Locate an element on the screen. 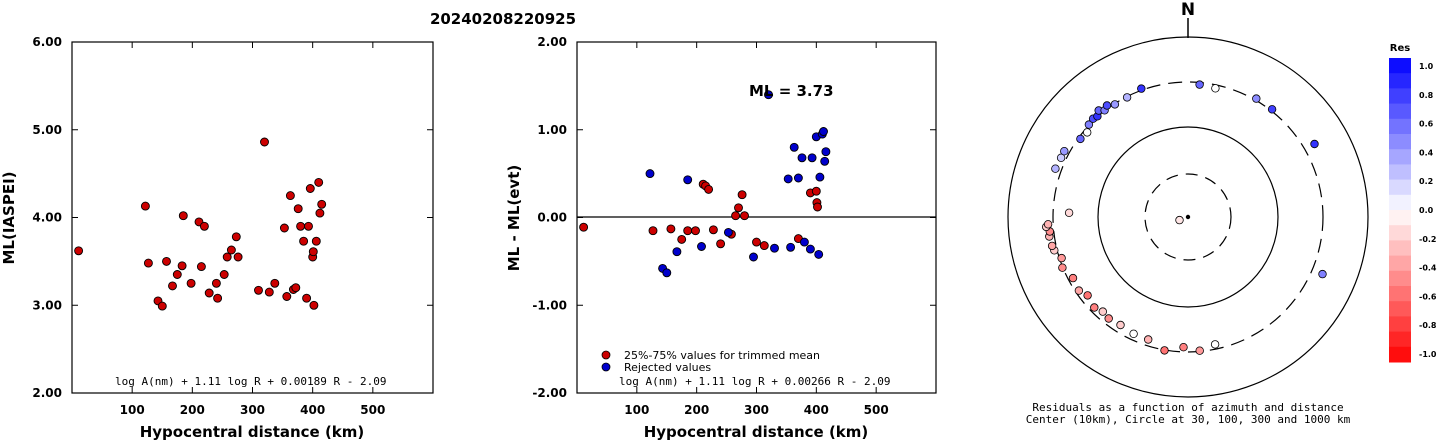 Image resolution: width=1437 pixels, height=441 pixels. x-tick-label: 400 is located at coordinates (816, 410).